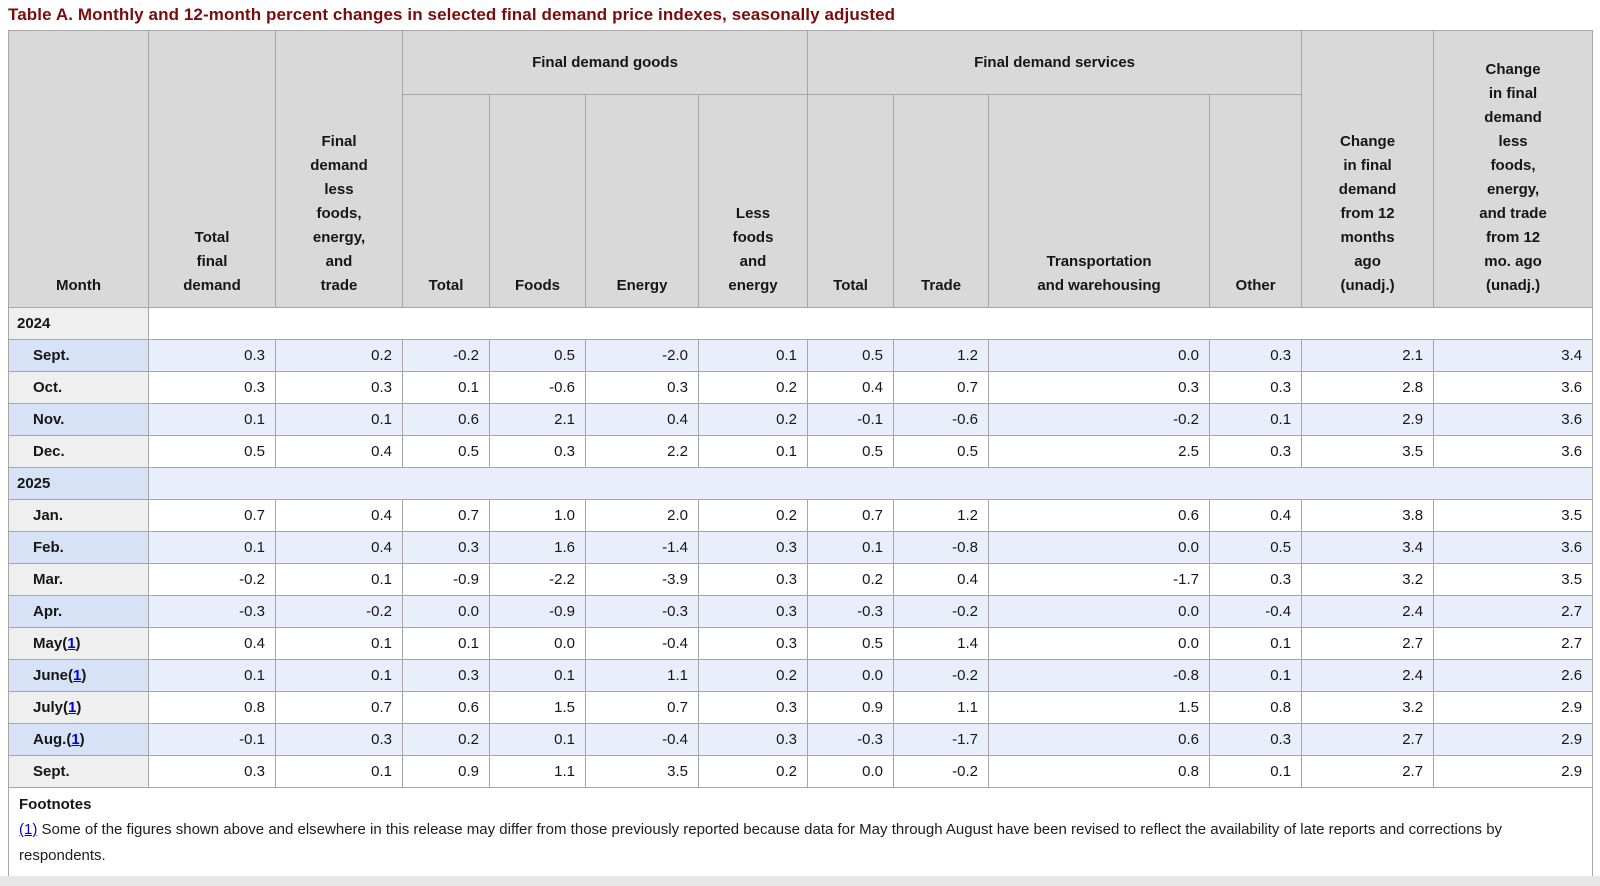 The height and width of the screenshot is (886, 1600). What do you see at coordinates (78, 547) in the screenshot?
I see `row-label: Feb.` at bounding box center [78, 547].